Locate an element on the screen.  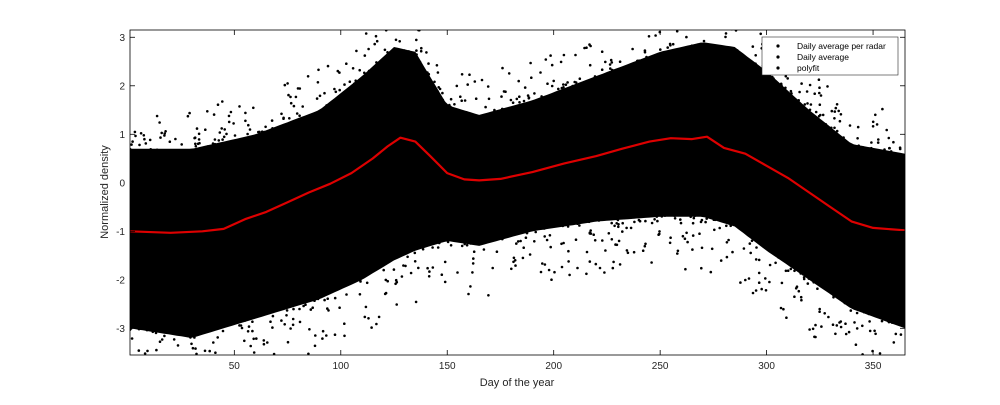
legend-marker-daily-average is located at coordinates (778, 57).